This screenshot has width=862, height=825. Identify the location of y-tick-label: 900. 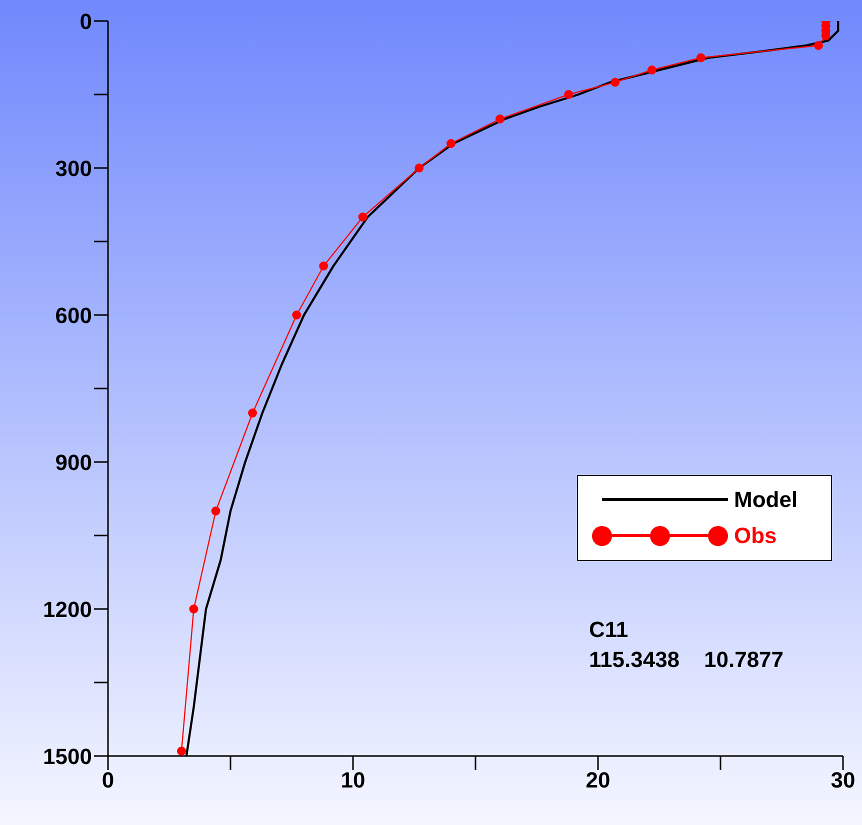
(73, 462).